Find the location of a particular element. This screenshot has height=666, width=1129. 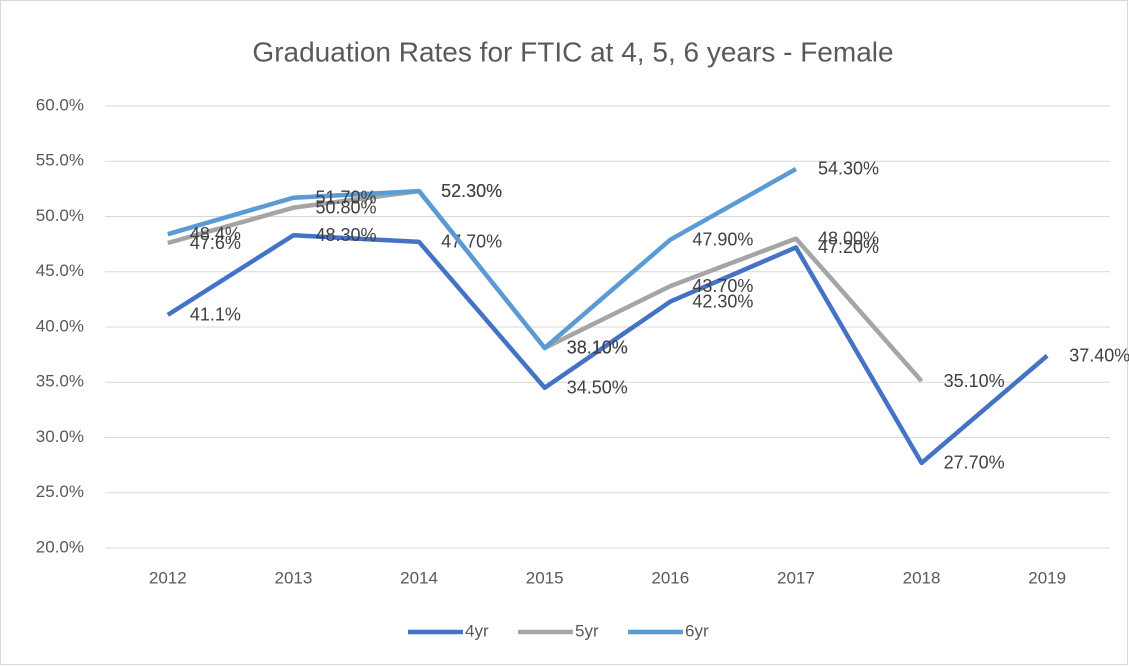

y-tick-label: 60.0% is located at coordinates (60, 104).